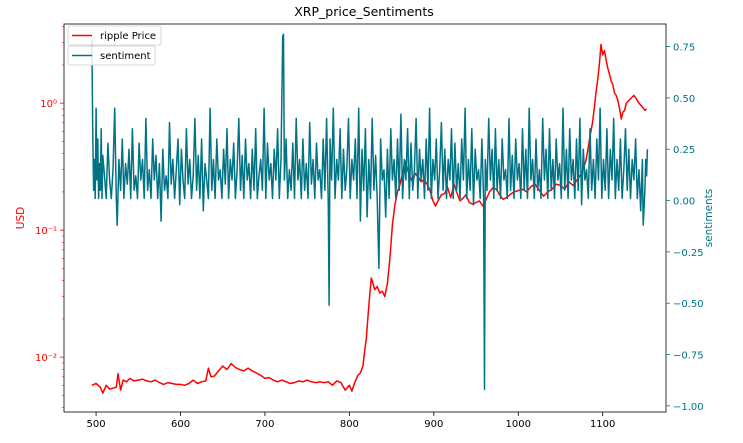 This screenshot has height=443, width=743. I want to click on y-axis-left-label: USD, so click(21, 218).